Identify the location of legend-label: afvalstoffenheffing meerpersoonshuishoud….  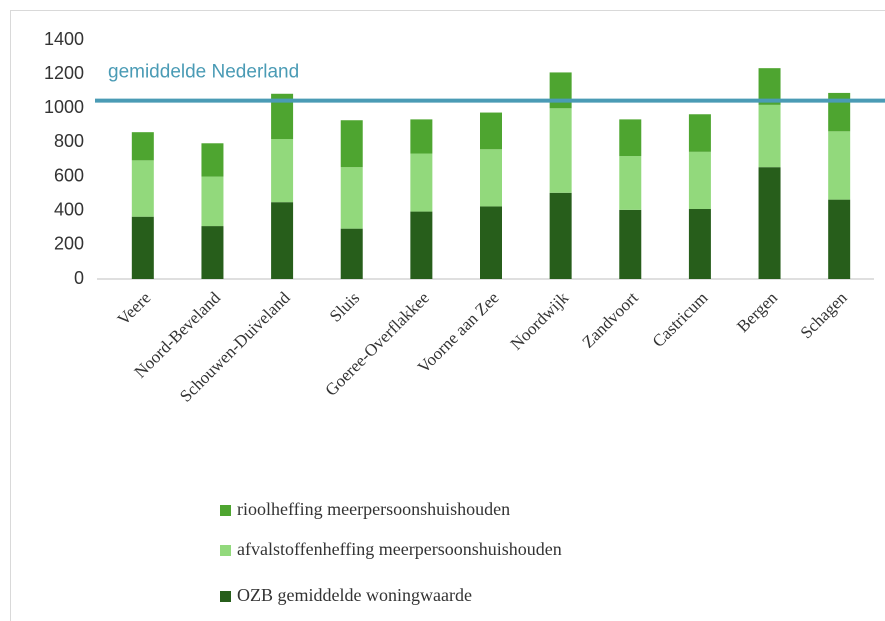
(399, 549).